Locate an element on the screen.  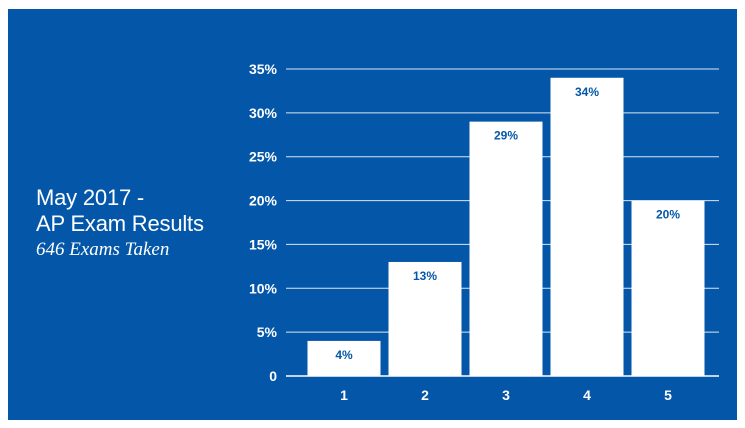
y-tick-label: 35% is located at coordinates (263, 69).